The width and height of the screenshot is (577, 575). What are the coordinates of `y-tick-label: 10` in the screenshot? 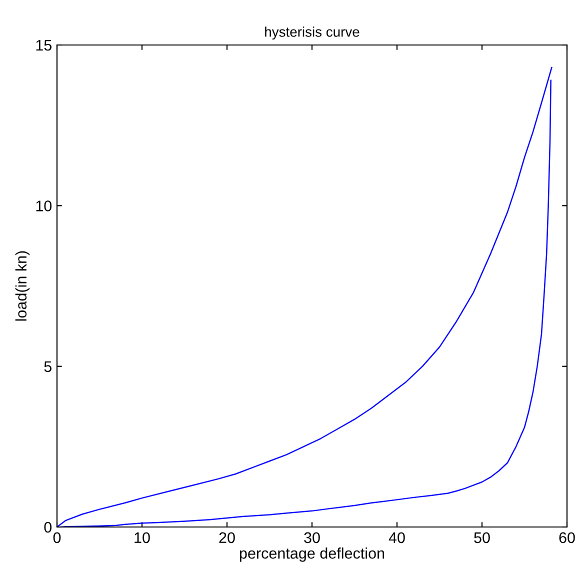 It's located at (44, 206).